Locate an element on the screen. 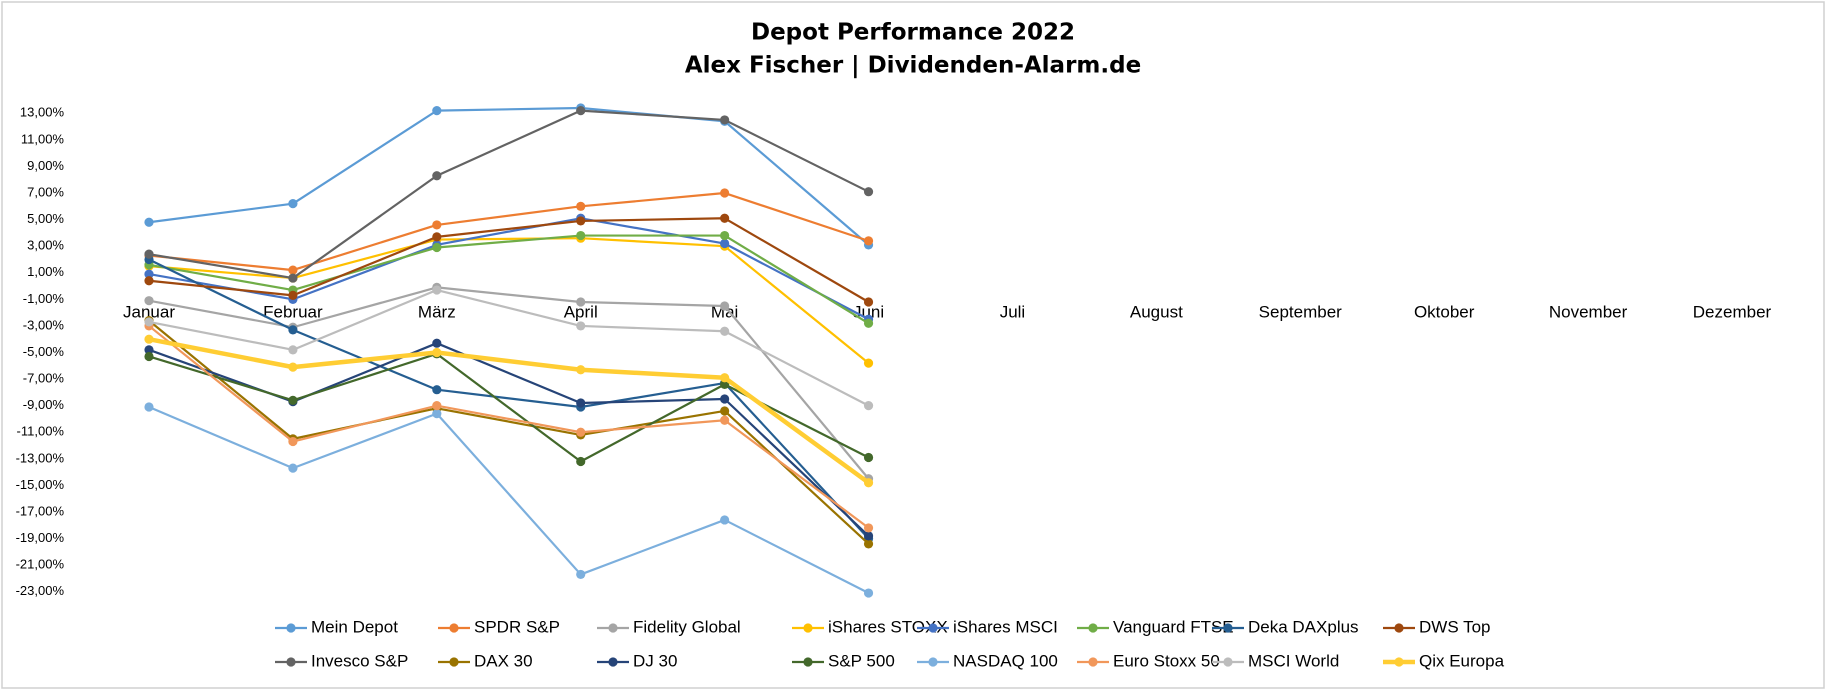  y-tick-label: -3,00% is located at coordinates (44, 324).